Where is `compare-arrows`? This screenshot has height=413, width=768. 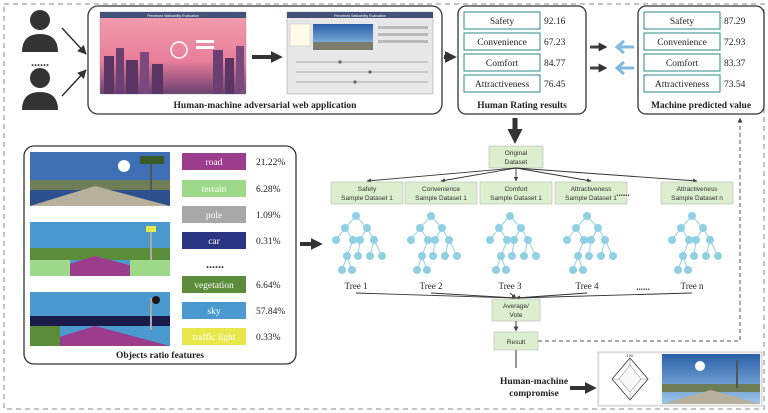
compare-arrows is located at coordinates (612, 57).